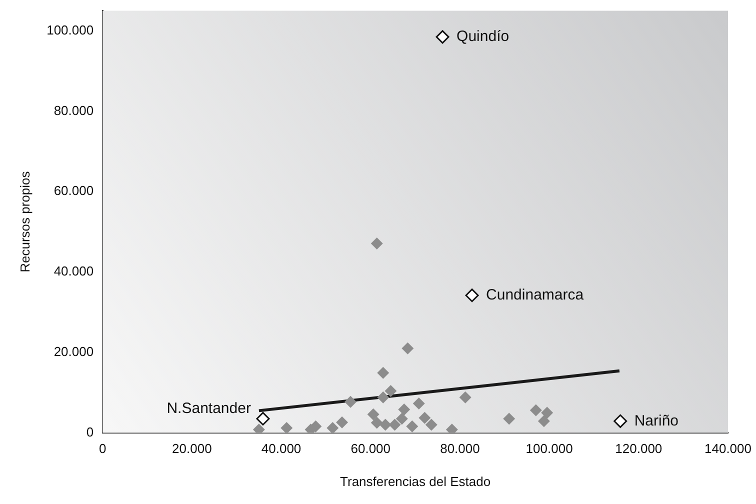  What do you see at coordinates (483, 37) in the screenshot?
I see `annotation: Quindío` at bounding box center [483, 37].